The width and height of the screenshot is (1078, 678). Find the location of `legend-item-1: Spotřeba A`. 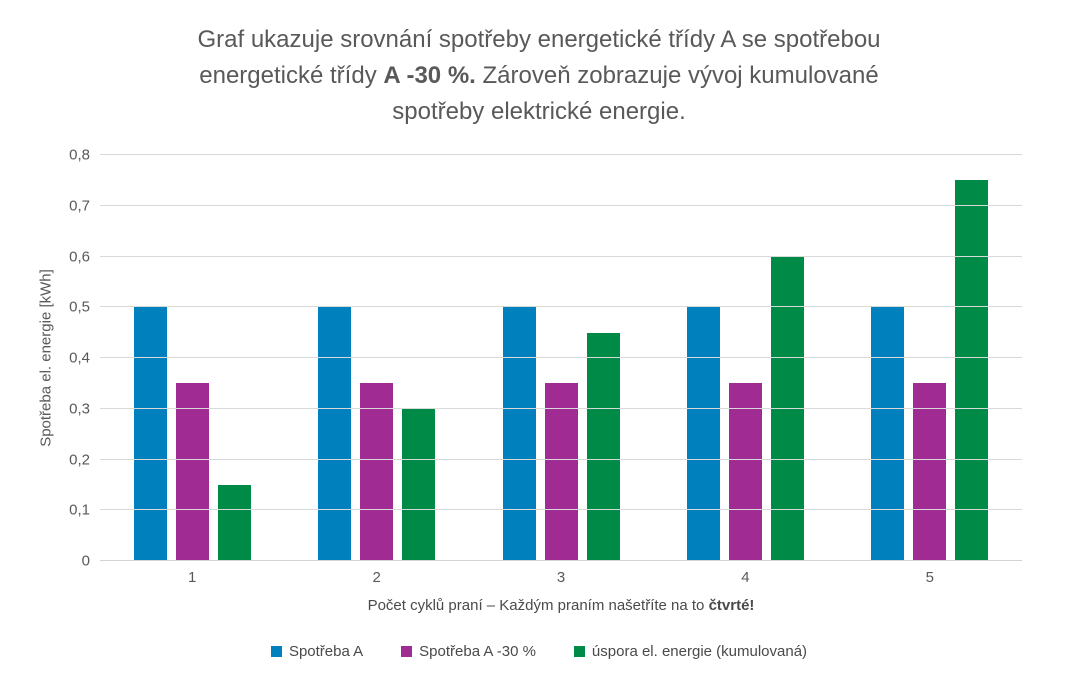

legend-item-1: Spotřeba A is located at coordinates (317, 651).